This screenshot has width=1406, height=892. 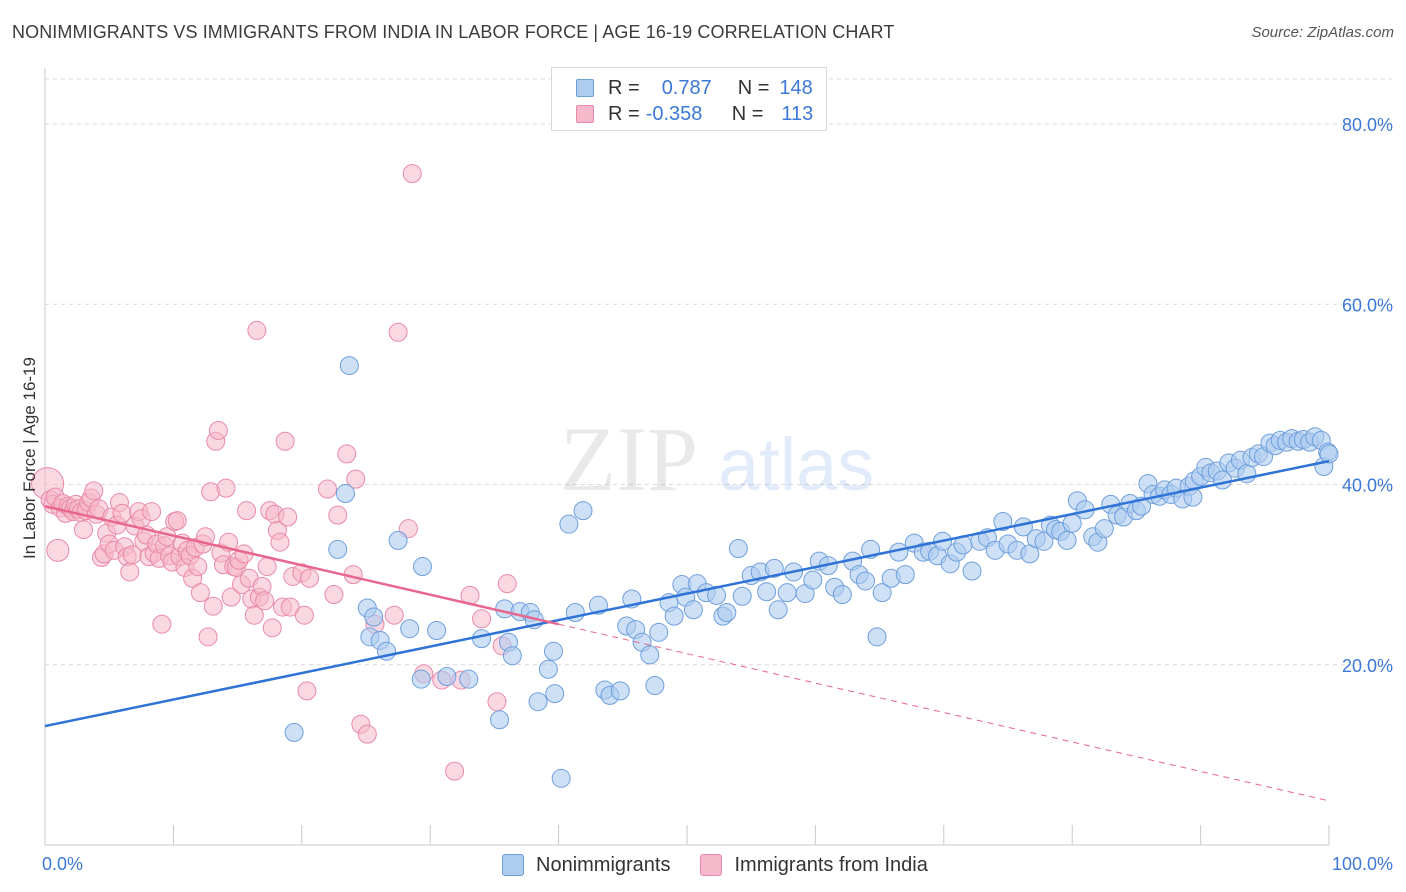 What do you see at coordinates (1367, 486) in the screenshot?
I see `y-tick-label: 40.0%` at bounding box center [1367, 486].